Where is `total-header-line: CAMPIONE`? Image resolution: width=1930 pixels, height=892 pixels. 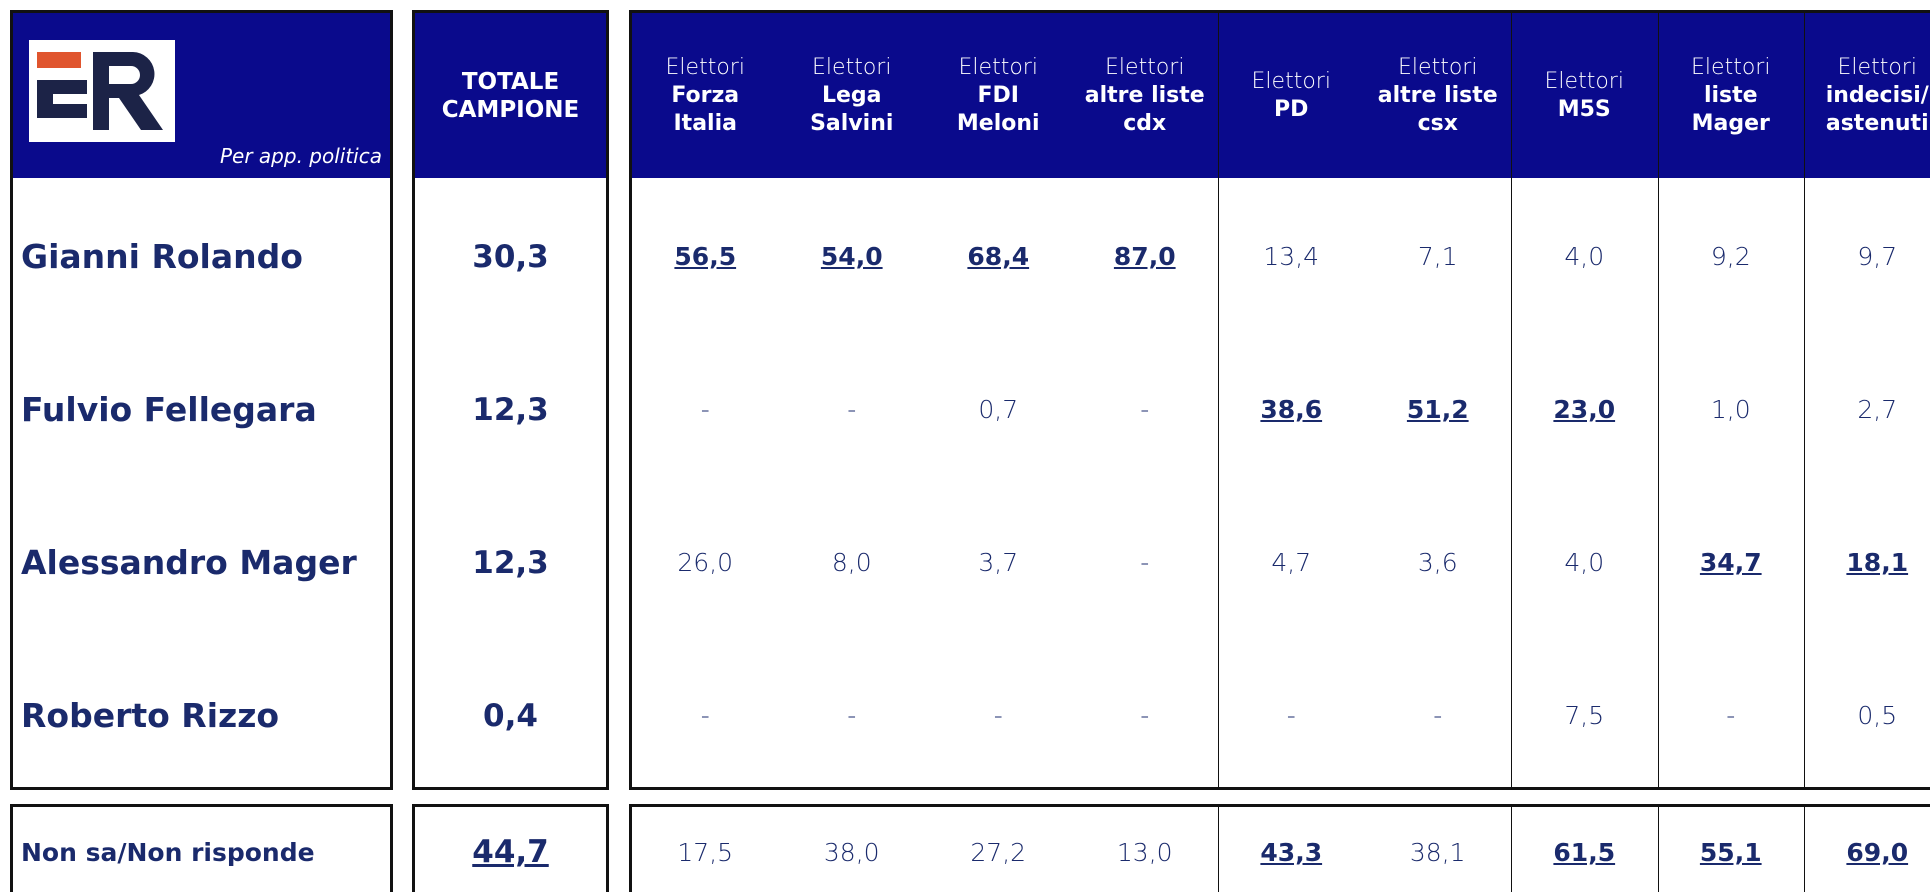 total-header-line: CAMPIONE is located at coordinates (510, 109).